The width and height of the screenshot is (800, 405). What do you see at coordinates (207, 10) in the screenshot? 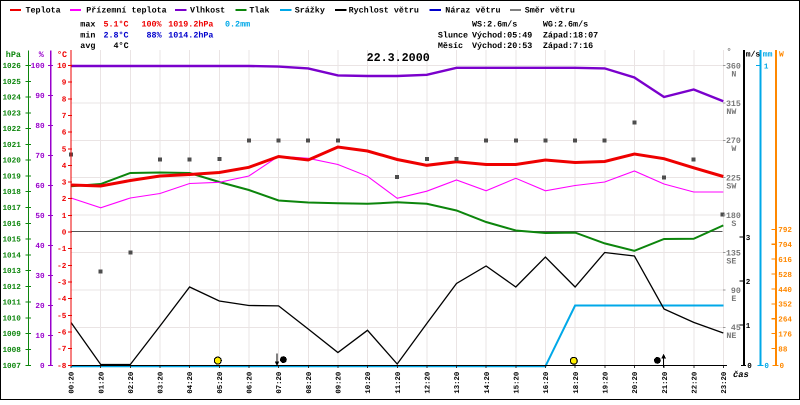
I see `svg-text: Vlhkost` at bounding box center [207, 10].